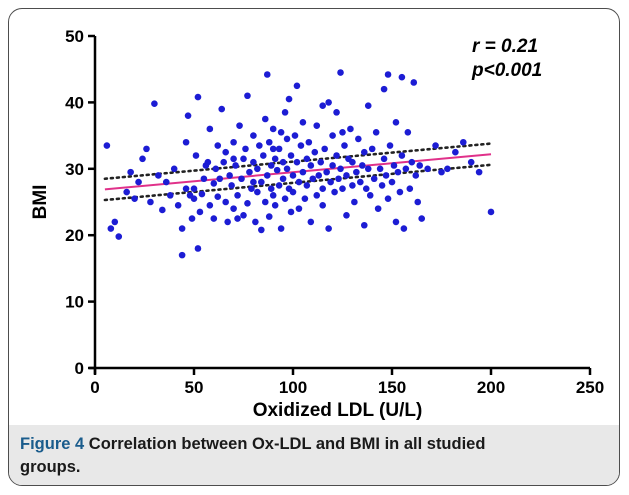 The height and width of the screenshot is (495, 629). What do you see at coordinates (298, 172) in the screenshot?
I see `regression-line` at bounding box center [298, 172].